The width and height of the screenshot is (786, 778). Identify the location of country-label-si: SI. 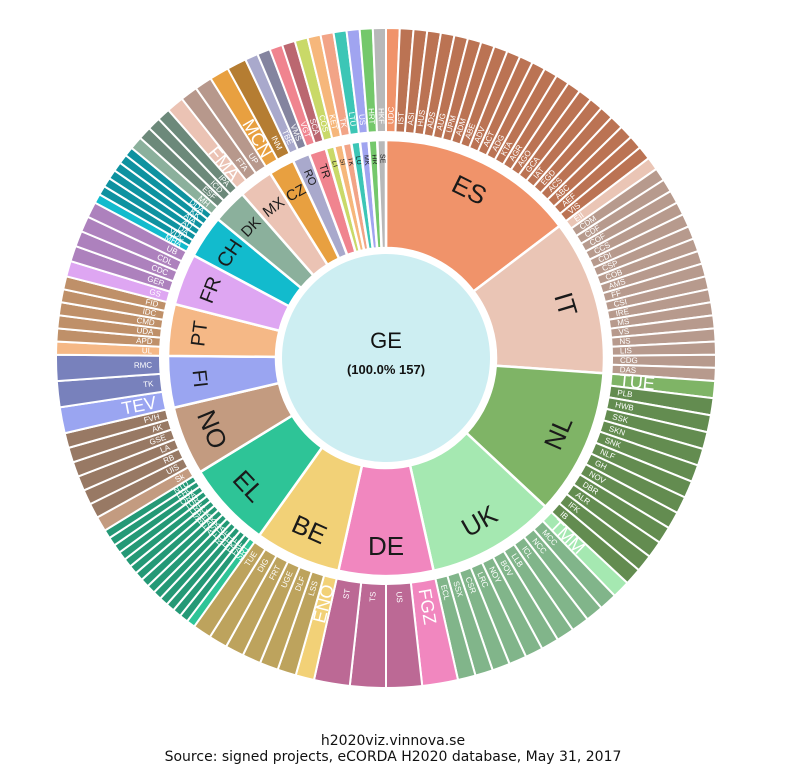
(342, 162).